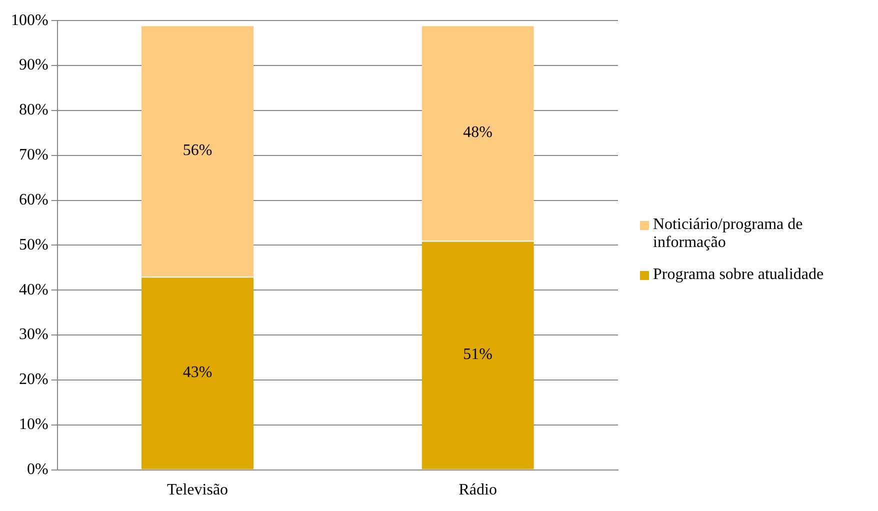  Describe the element at coordinates (738, 275) in the screenshot. I see `legend-label: Programa sobre atualidade` at that location.